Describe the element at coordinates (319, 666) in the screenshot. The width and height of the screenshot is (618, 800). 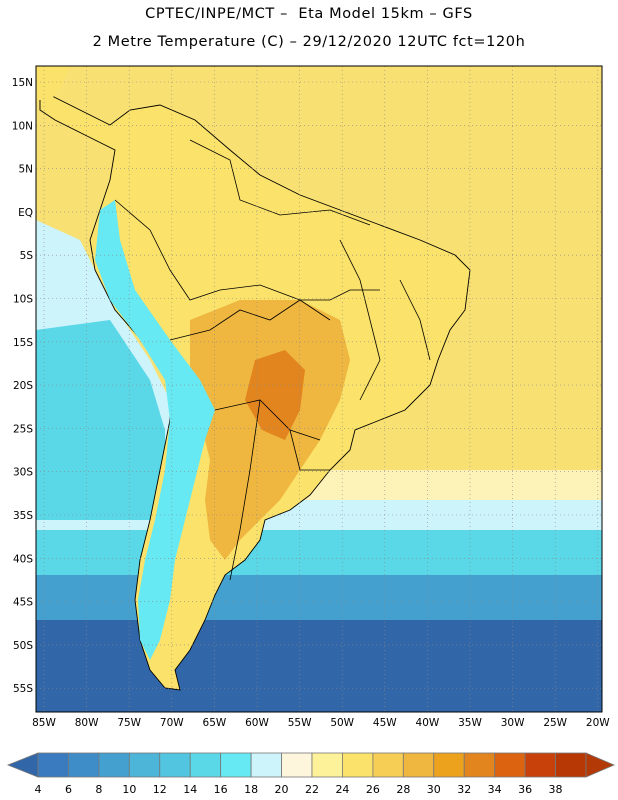
I see `ocean-coldest-band` at that location.